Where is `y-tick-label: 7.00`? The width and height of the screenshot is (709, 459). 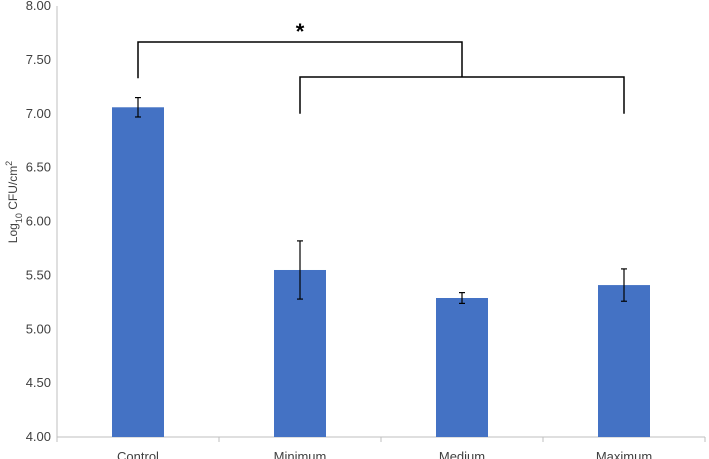 y-tick-label: 7.00 is located at coordinates (38, 113).